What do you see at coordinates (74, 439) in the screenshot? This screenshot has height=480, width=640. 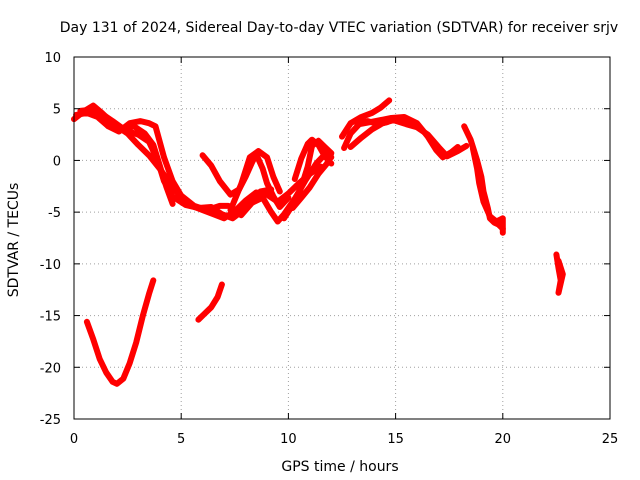 I see `x-tick-label: 0` at bounding box center [74, 439].